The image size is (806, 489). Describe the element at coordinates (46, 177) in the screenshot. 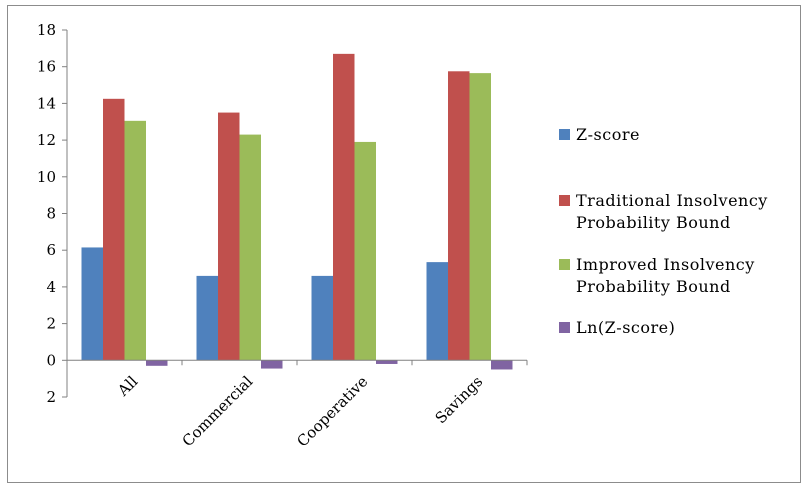

I see `y-tick-label: 10` at that location.